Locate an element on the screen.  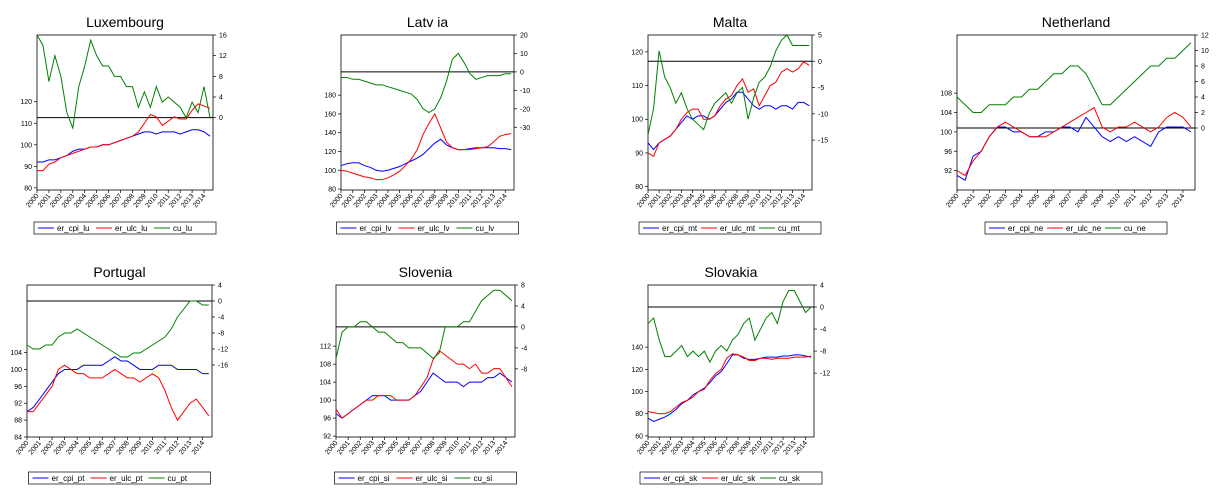
x-tick-label: 2001 is located at coordinates (968, 201).